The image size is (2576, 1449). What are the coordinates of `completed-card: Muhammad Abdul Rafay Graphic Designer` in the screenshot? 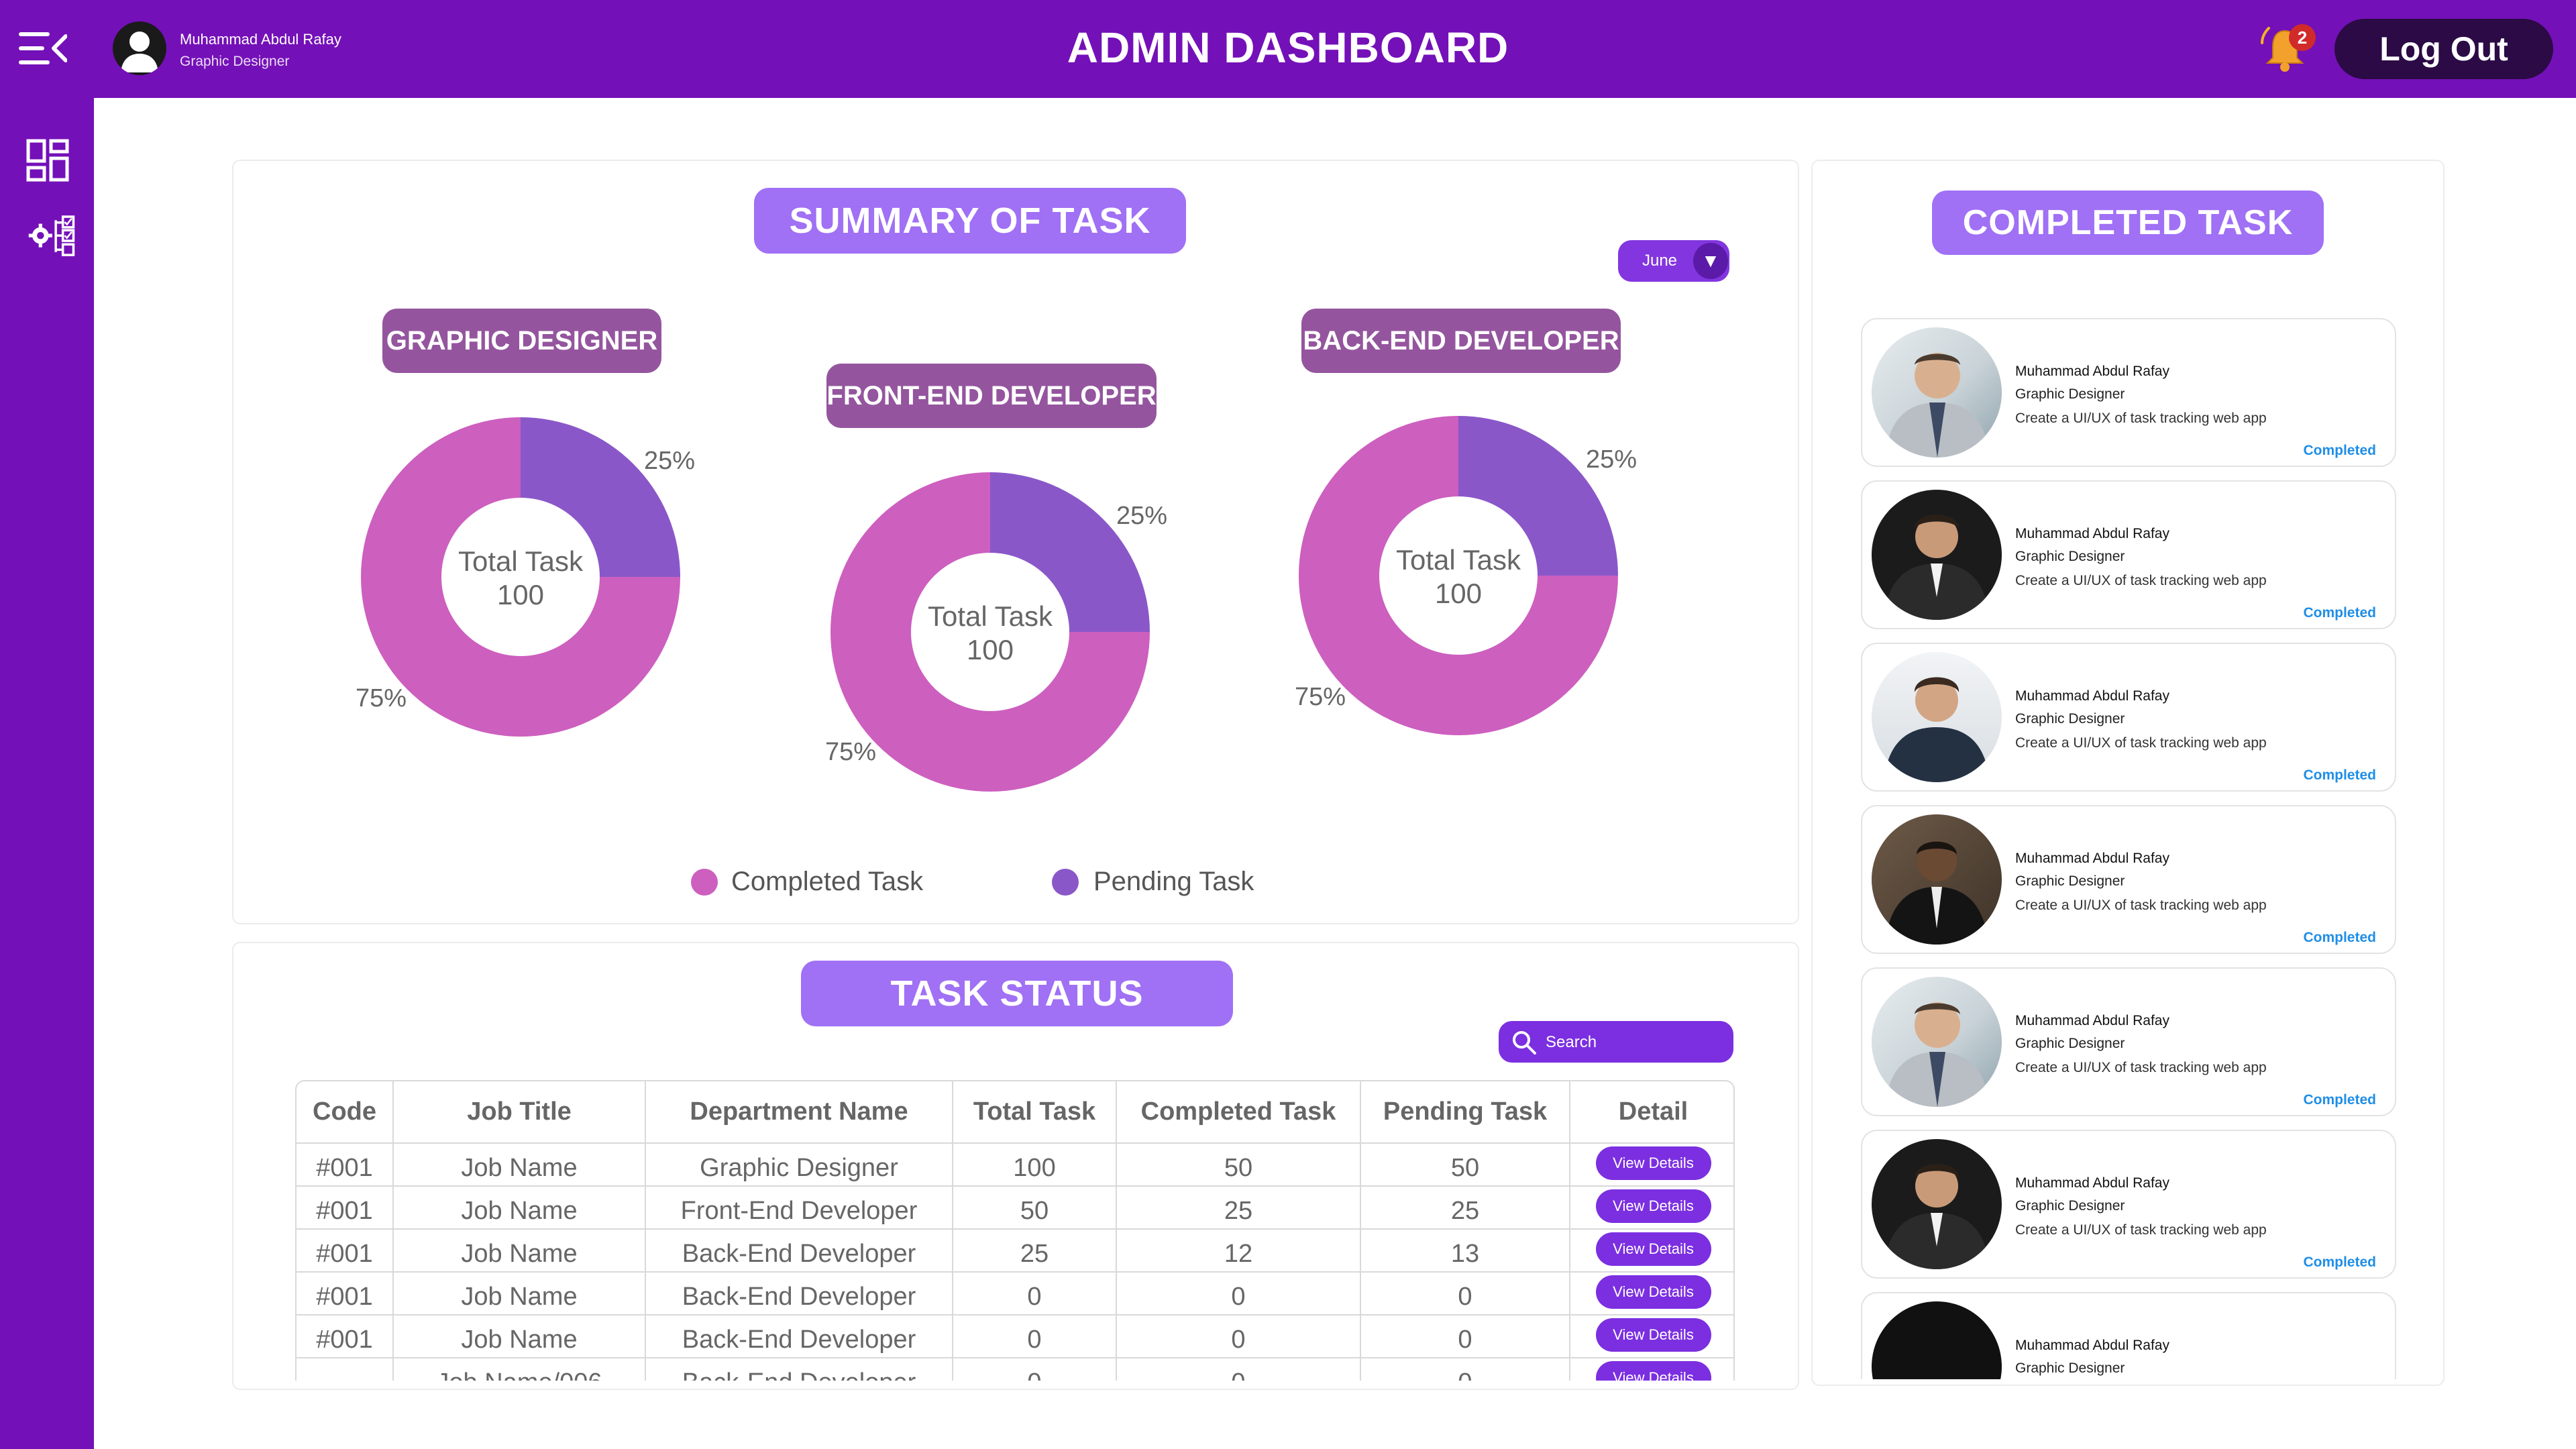 It's located at (2128, 1335).